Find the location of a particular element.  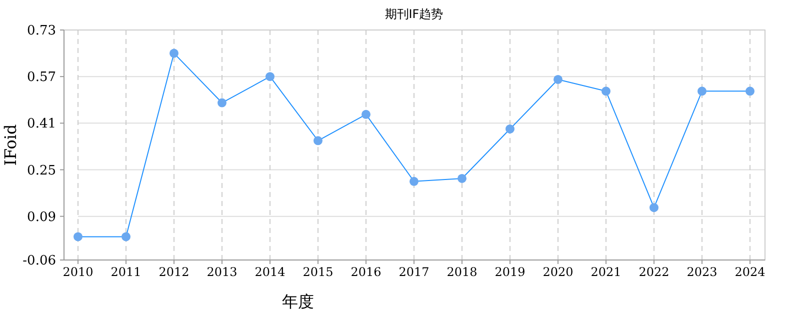

x-tick-label: 2020 is located at coordinates (558, 272).